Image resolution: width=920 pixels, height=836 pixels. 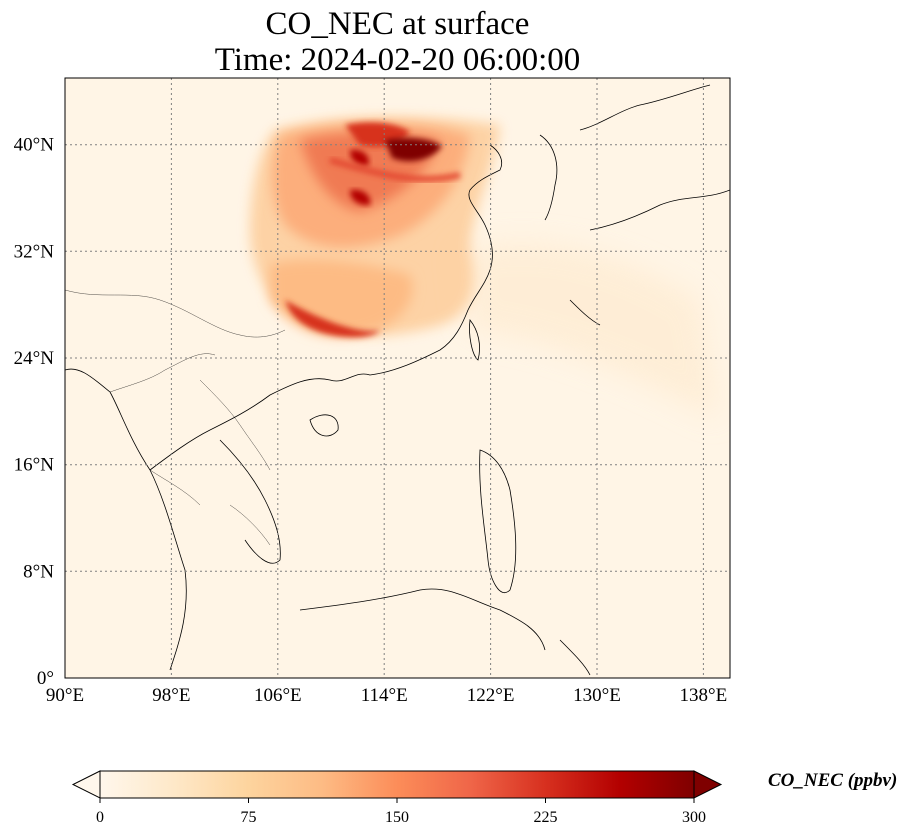 I want to click on colorbar-tick-label: 300, so click(x=694, y=817).